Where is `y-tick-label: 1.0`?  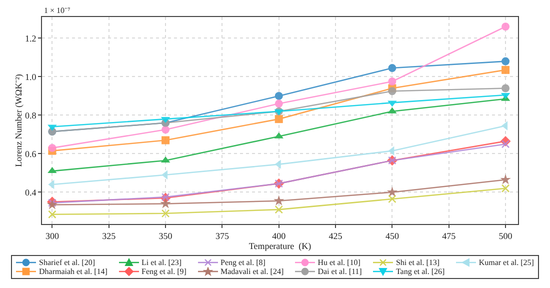 y-tick-label: 1.0 is located at coordinates (30, 77).